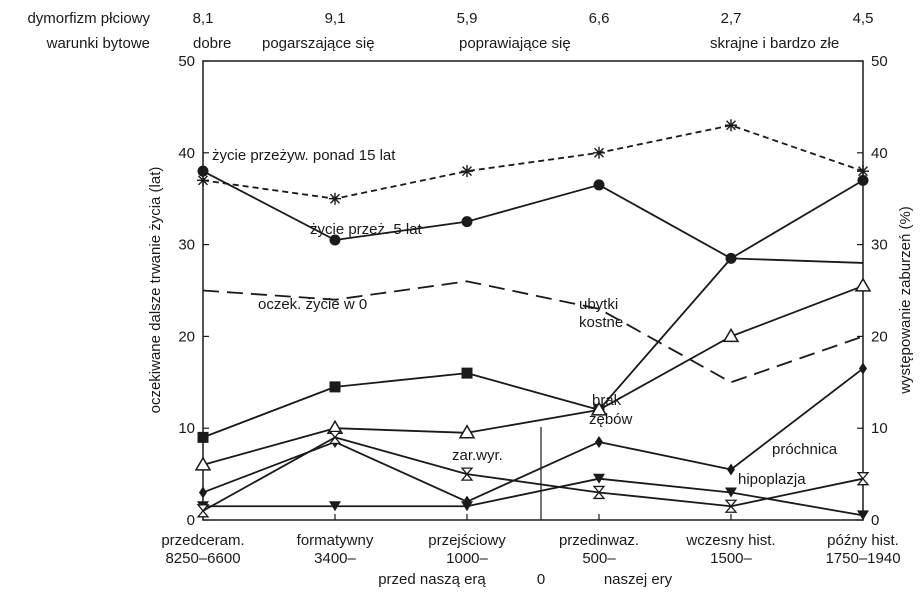 The width and height of the screenshot is (921, 595). I want to click on y-axis-left-title: oczekiwane dalsze trwanie życia (lat), so click(155, 290).